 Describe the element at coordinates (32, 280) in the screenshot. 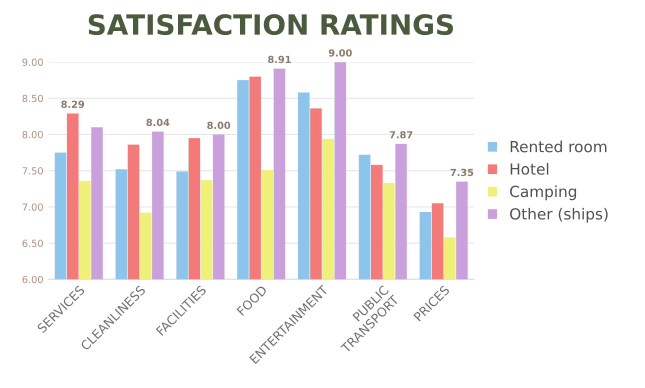

I see `y-tick-label: 6.00` at that location.